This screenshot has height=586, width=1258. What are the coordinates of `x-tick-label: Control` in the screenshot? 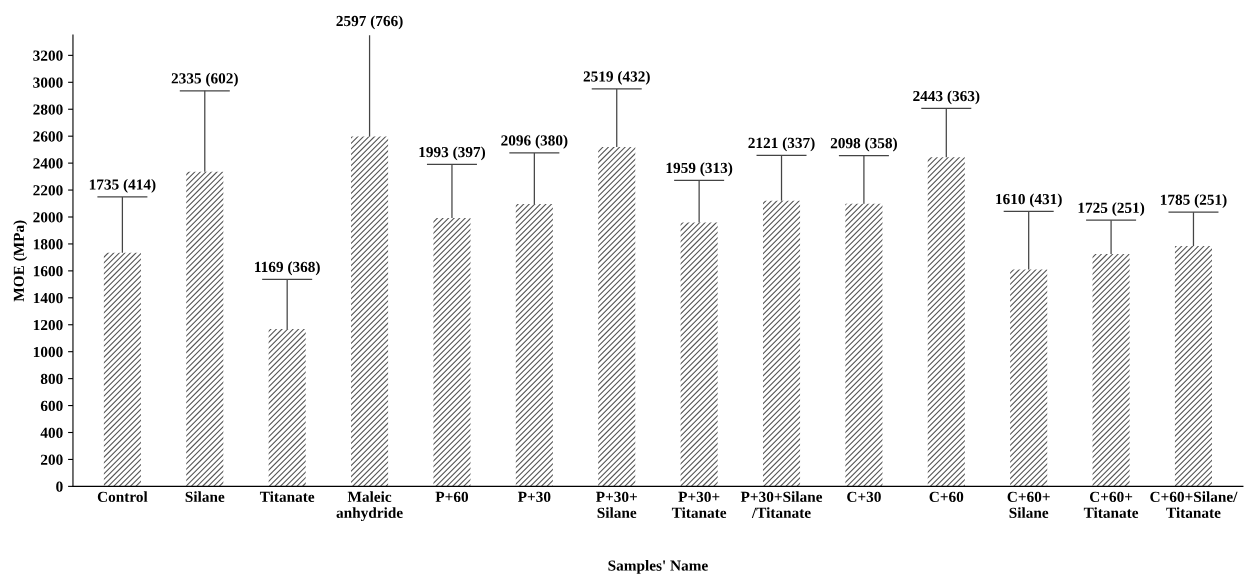 It's located at (122, 496).